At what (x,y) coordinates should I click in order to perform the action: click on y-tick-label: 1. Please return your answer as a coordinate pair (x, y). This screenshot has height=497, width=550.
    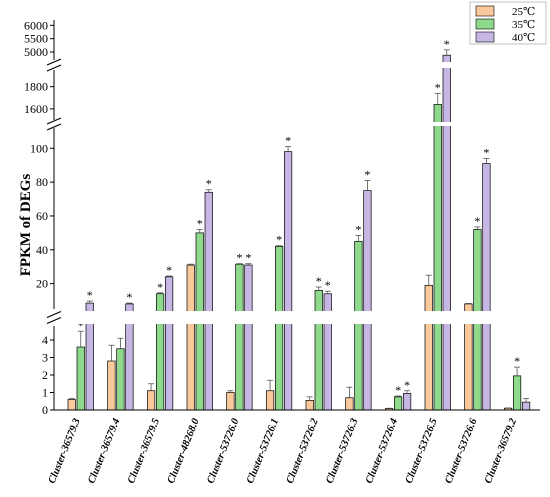
    Looking at the image, I should click on (45, 393).